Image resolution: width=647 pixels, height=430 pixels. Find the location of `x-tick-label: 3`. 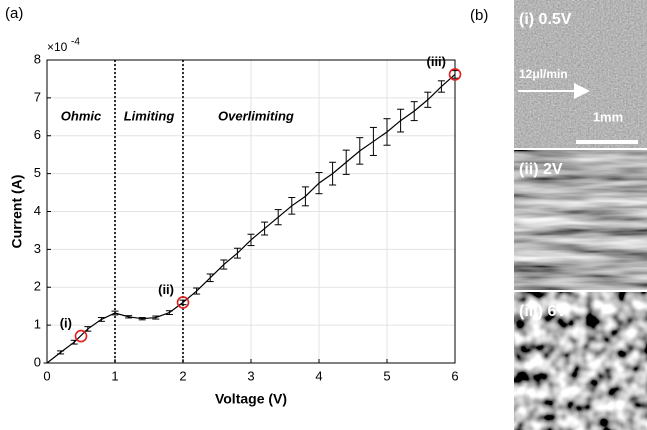

x-tick-label: 3 is located at coordinates (250, 375).